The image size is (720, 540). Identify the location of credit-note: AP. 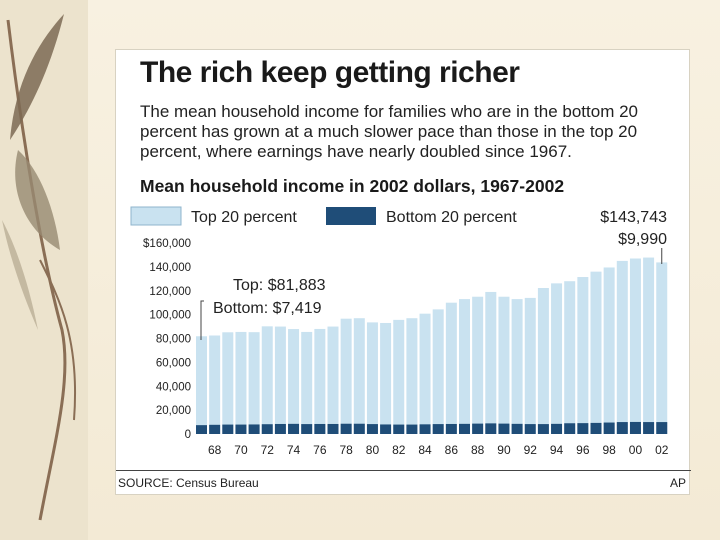
(677, 483).